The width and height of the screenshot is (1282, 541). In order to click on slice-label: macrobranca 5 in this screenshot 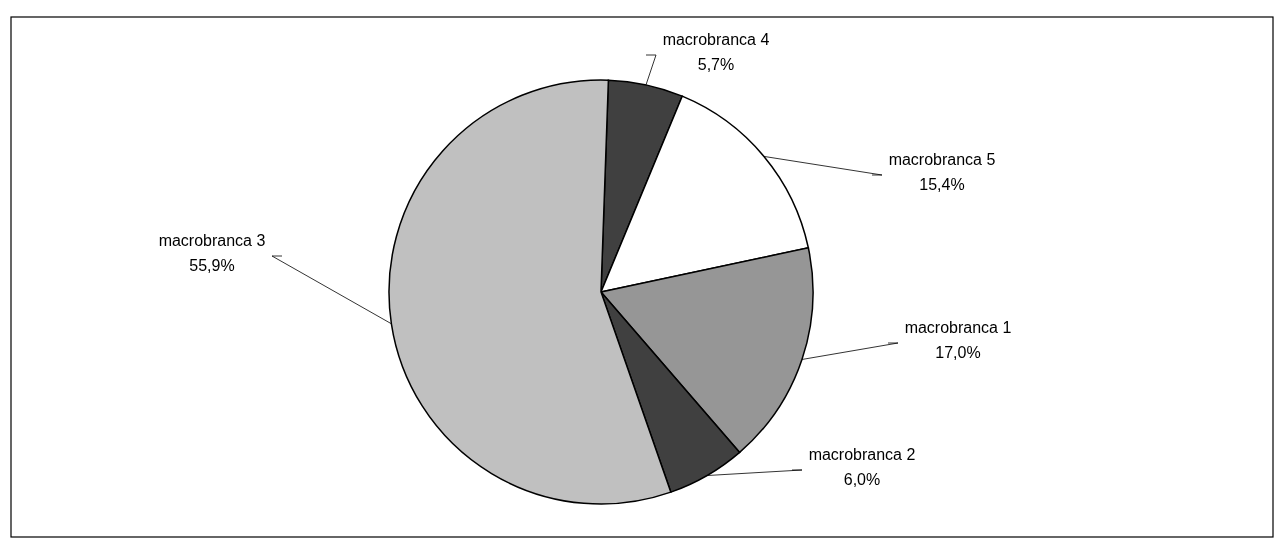, I will do `click(942, 159)`.